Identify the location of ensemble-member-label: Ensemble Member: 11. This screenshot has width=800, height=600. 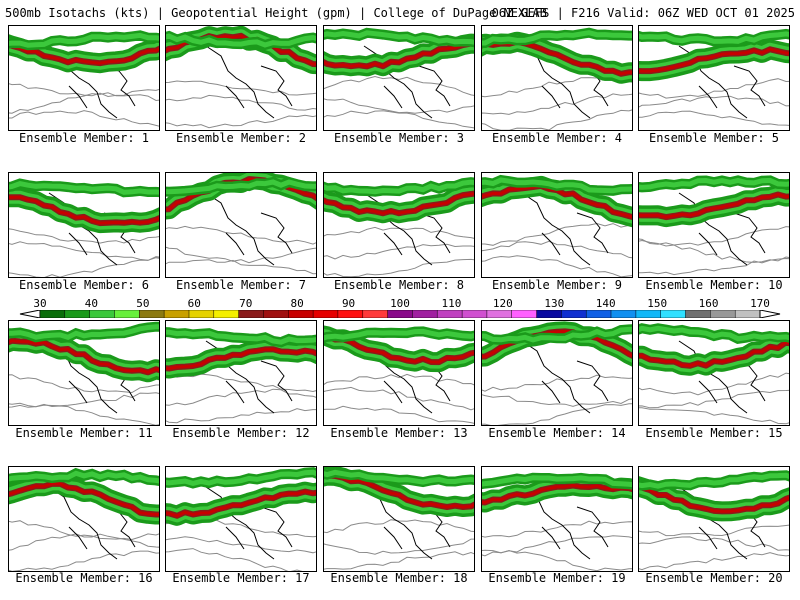
(84, 433).